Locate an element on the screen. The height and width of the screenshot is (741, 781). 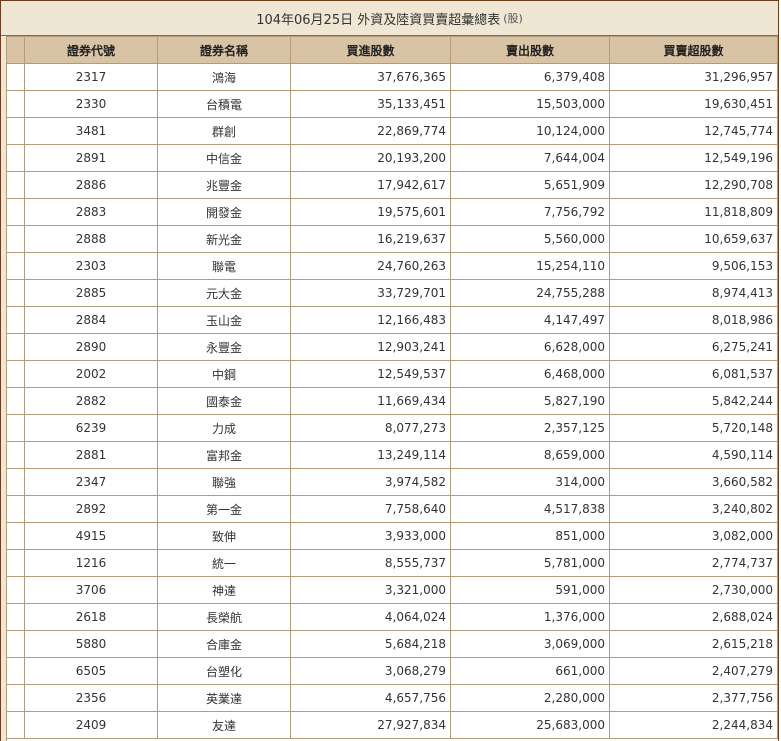
title-text: 104年06月25日 外資及陸資買賣超彙總表 is located at coordinates (378, 20).